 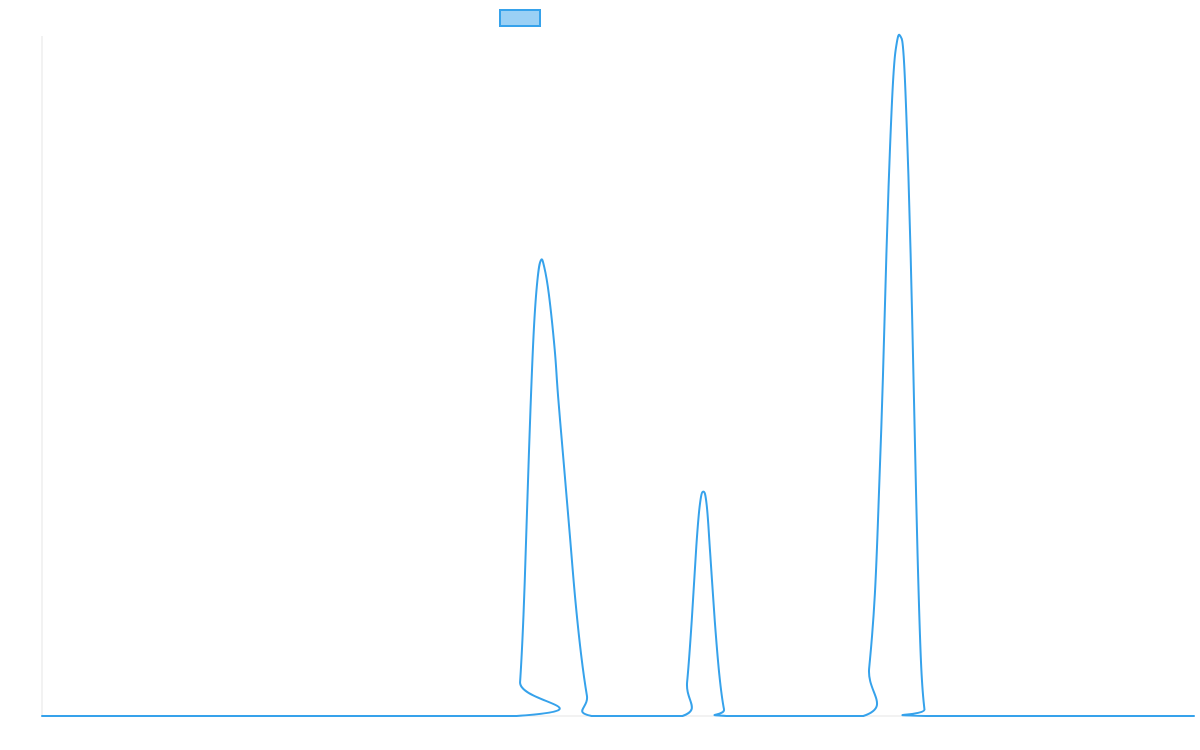 I want to click on legend-swatch, so click(x=520, y=18).